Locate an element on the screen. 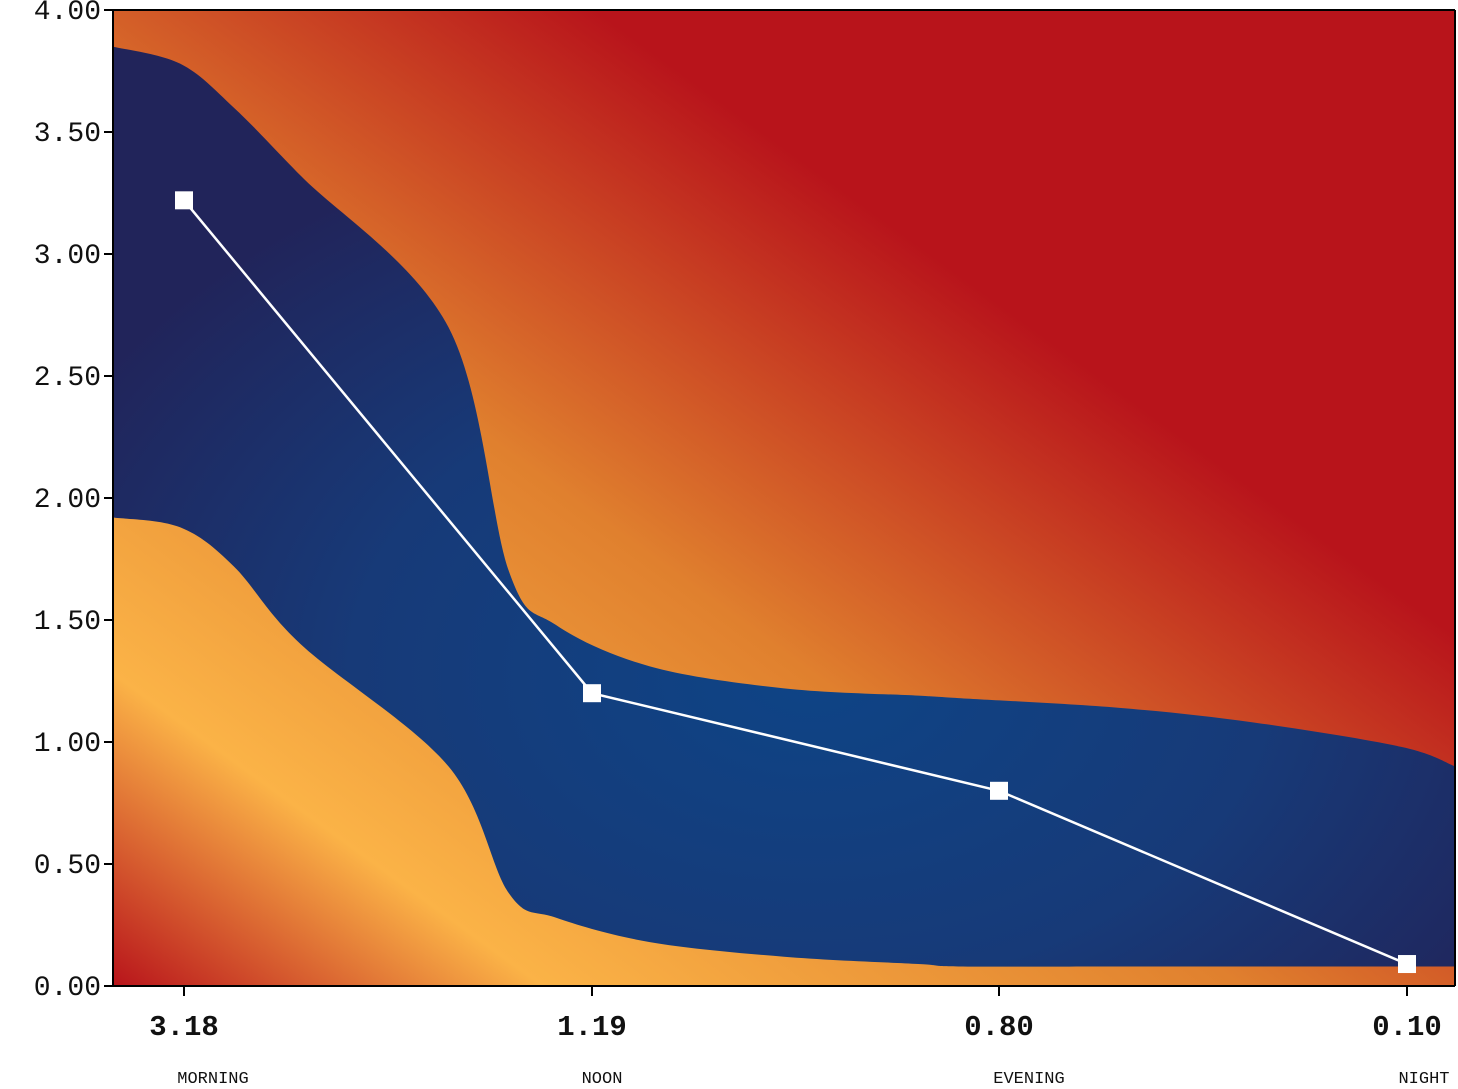 The height and width of the screenshot is (1089, 1458). y-tick-label: 2.50 is located at coordinates (67, 378).